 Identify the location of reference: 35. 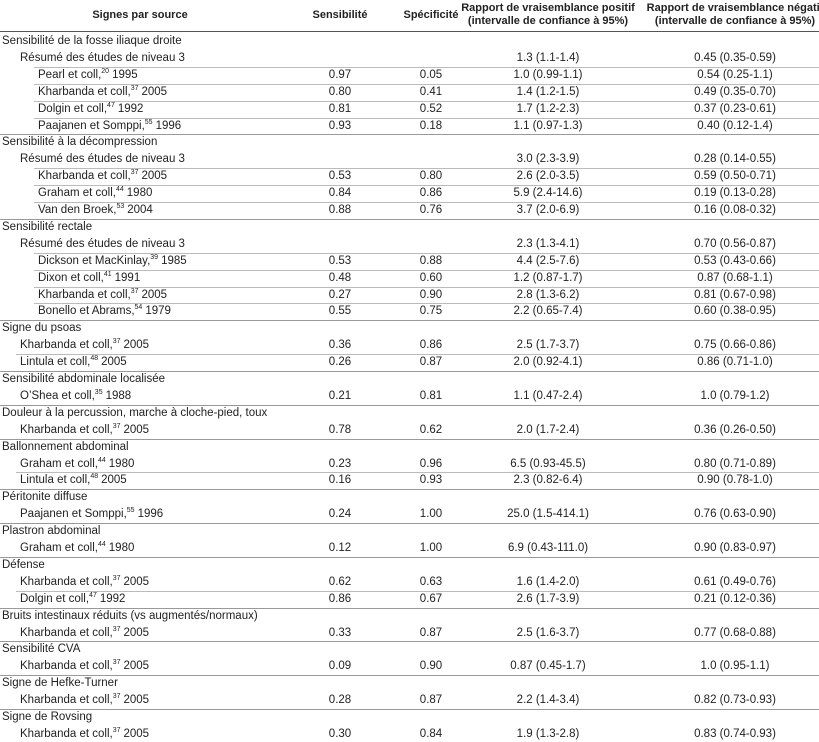
(98, 392).